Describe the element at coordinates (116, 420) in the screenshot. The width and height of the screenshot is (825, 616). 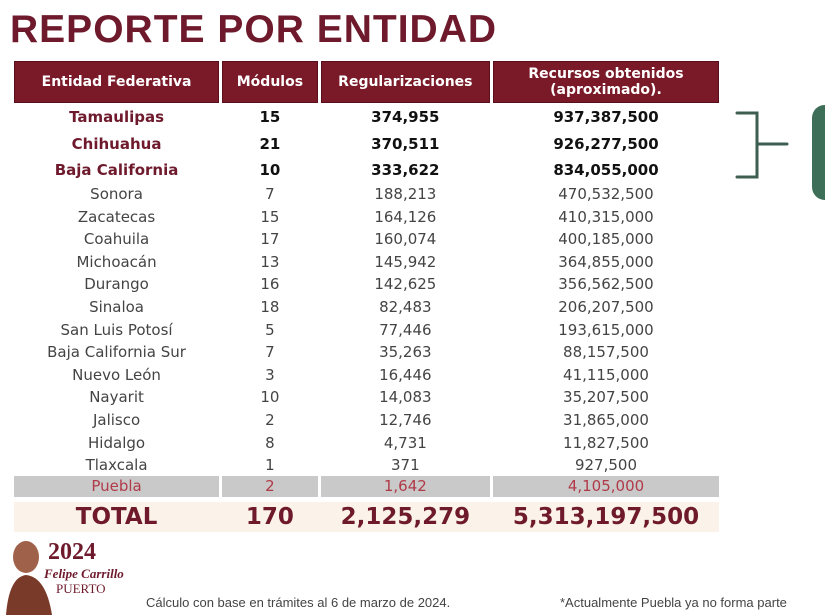
I see `cell-entidad: Jalisco` at that location.